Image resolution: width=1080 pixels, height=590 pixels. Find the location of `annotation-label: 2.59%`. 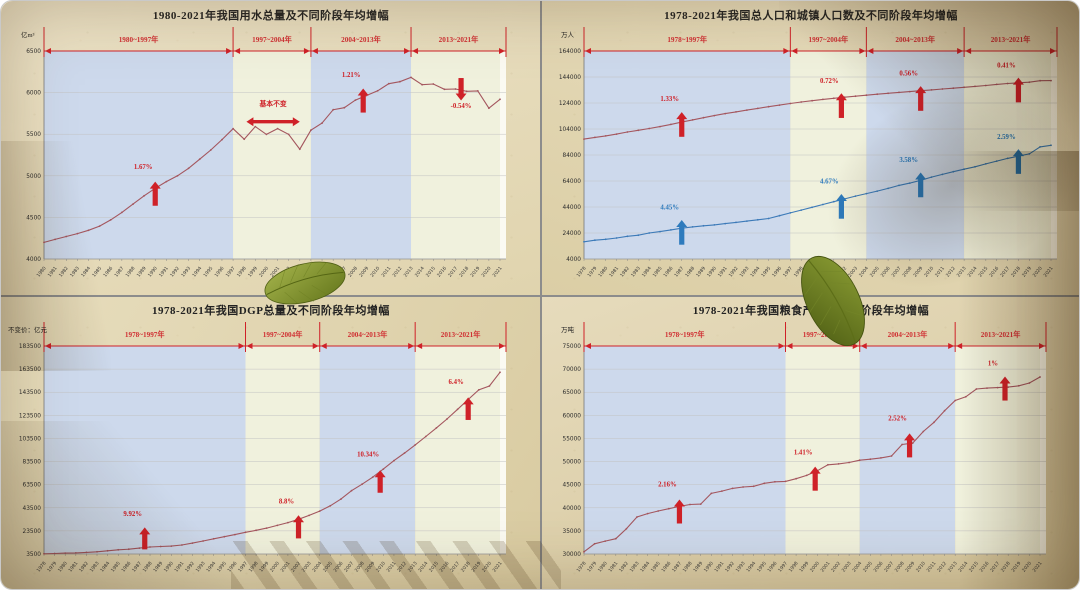

annotation-label: 2.59% is located at coordinates (1006, 137).